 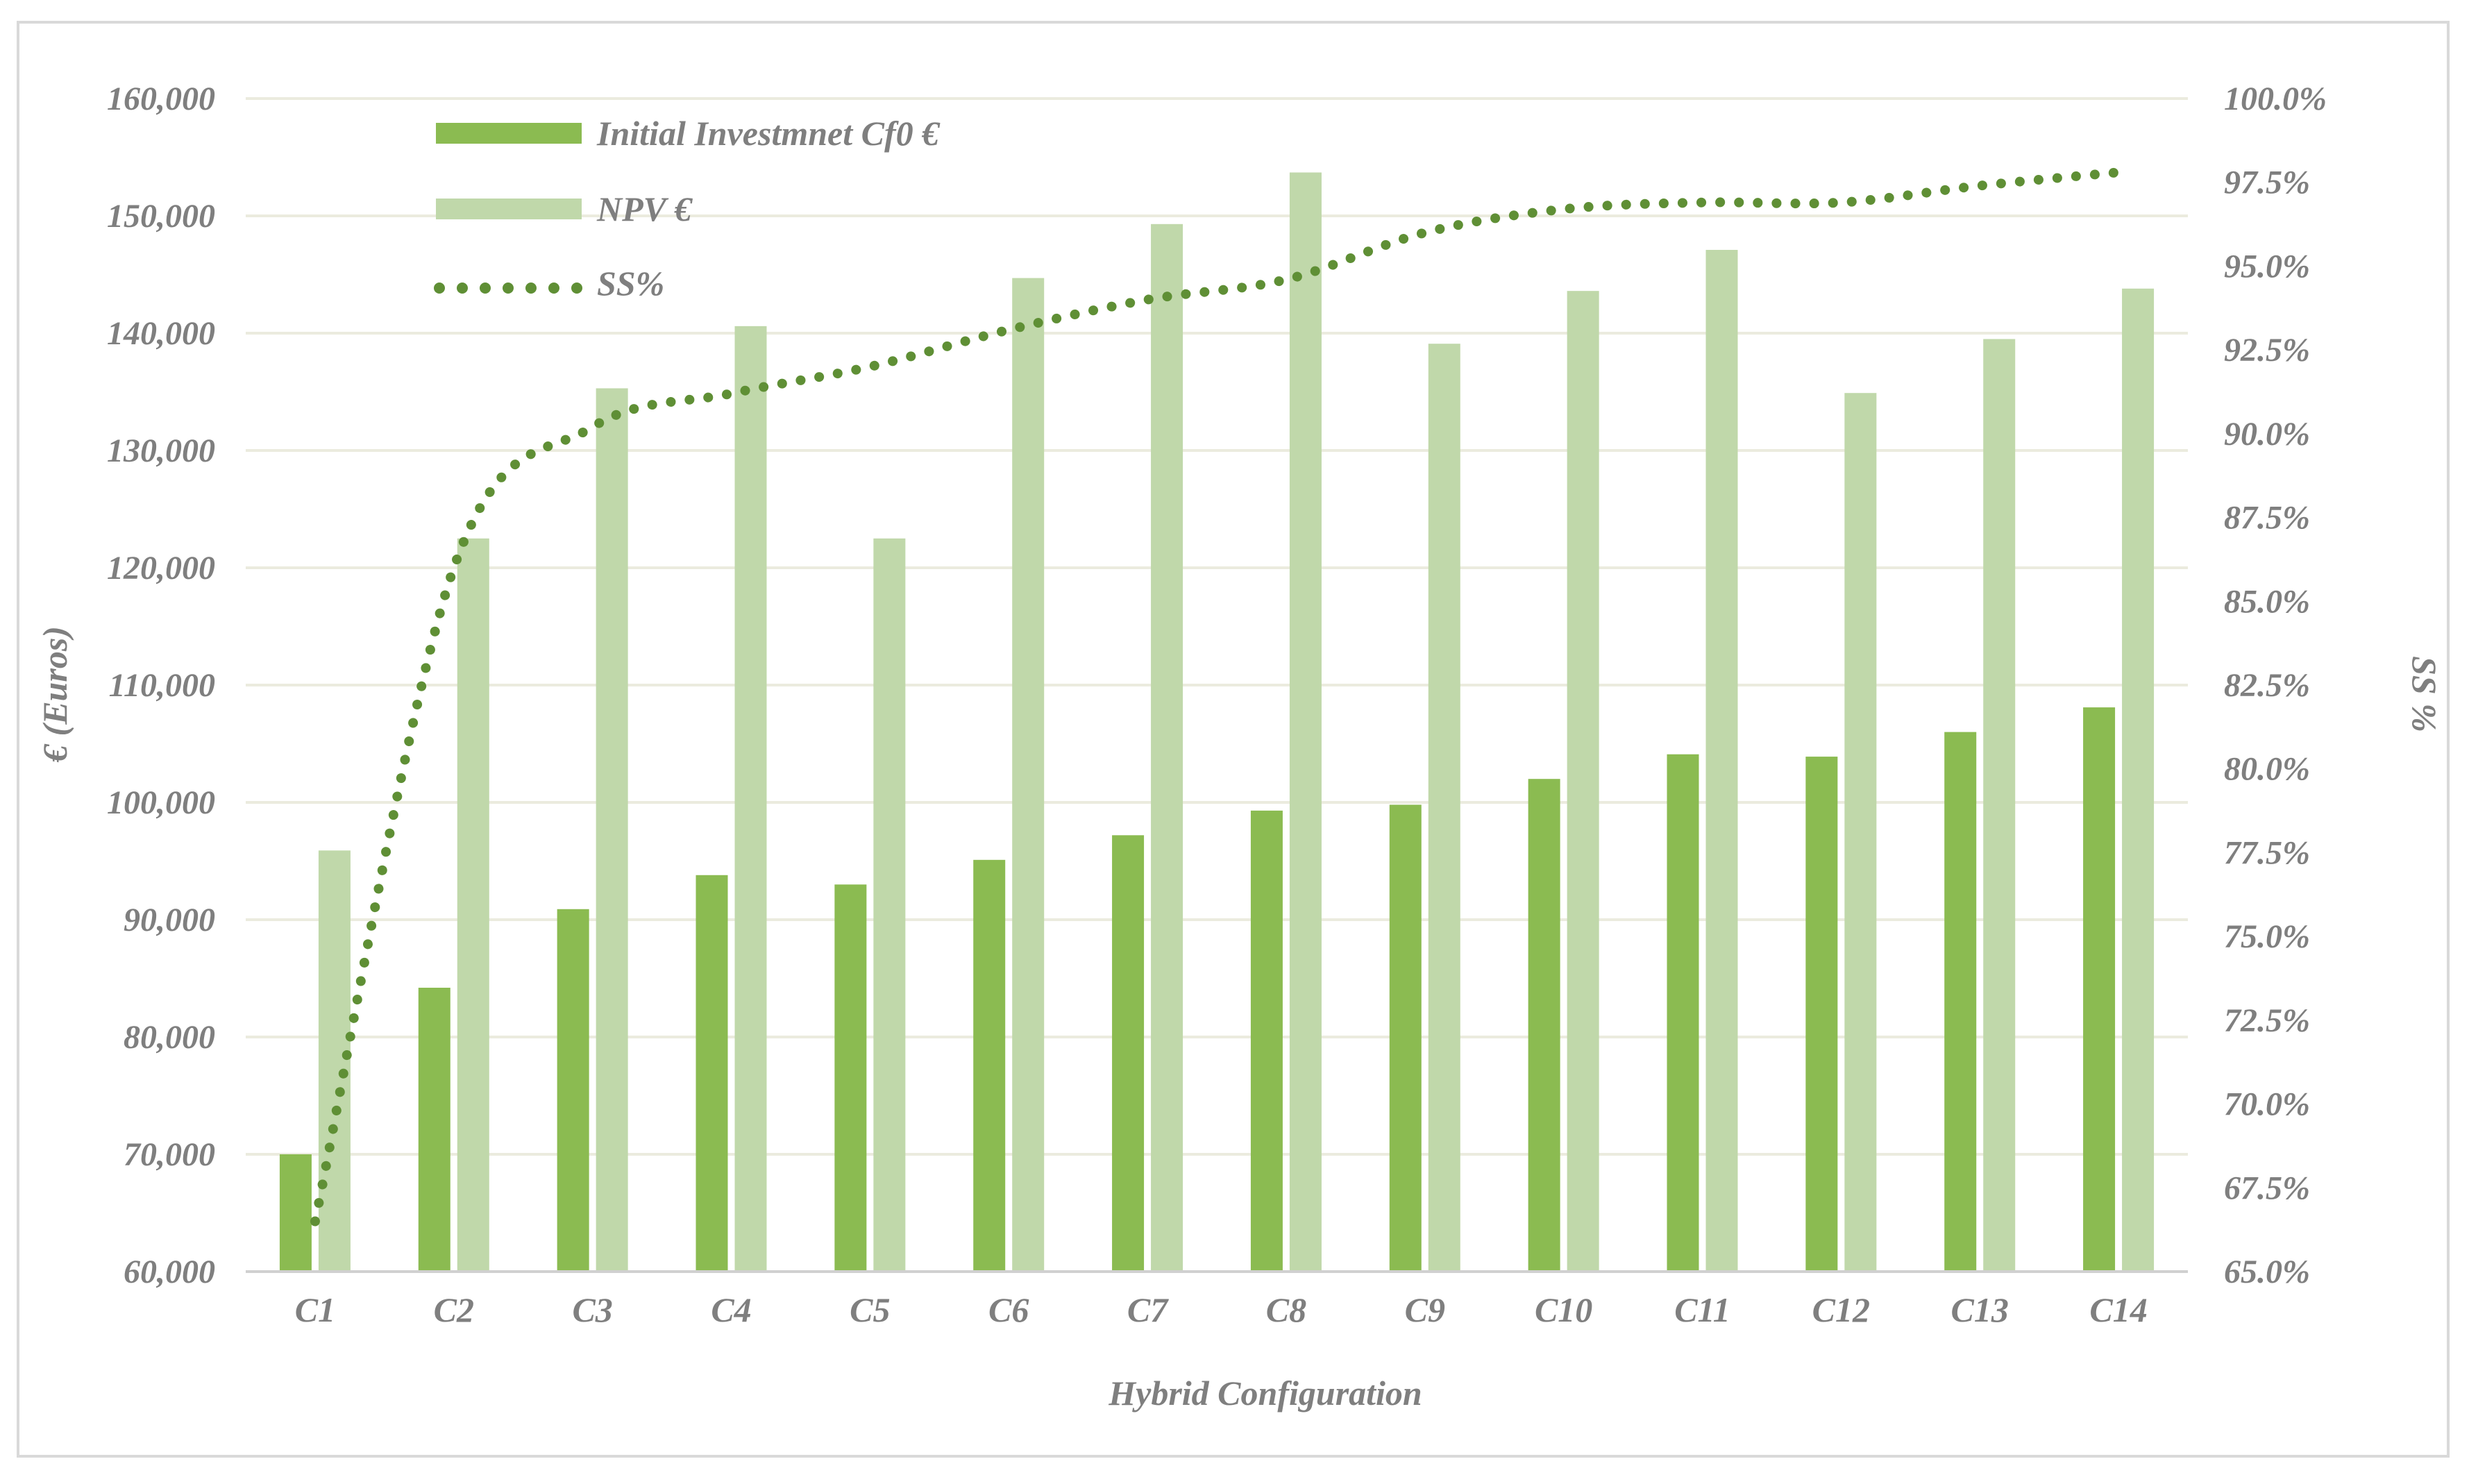 I want to click on x-tick-label: C14, so click(x=2118, y=1310).